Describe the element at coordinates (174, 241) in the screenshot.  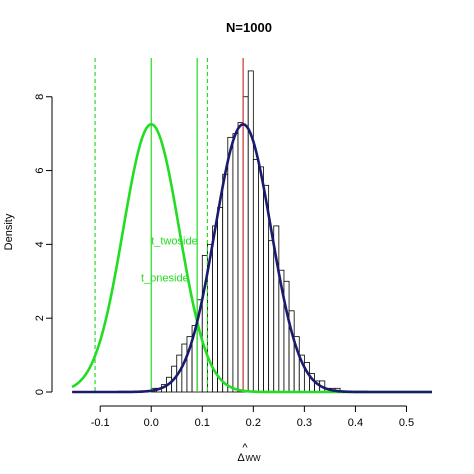
I see `annotation-label: t_twoside` at that location.